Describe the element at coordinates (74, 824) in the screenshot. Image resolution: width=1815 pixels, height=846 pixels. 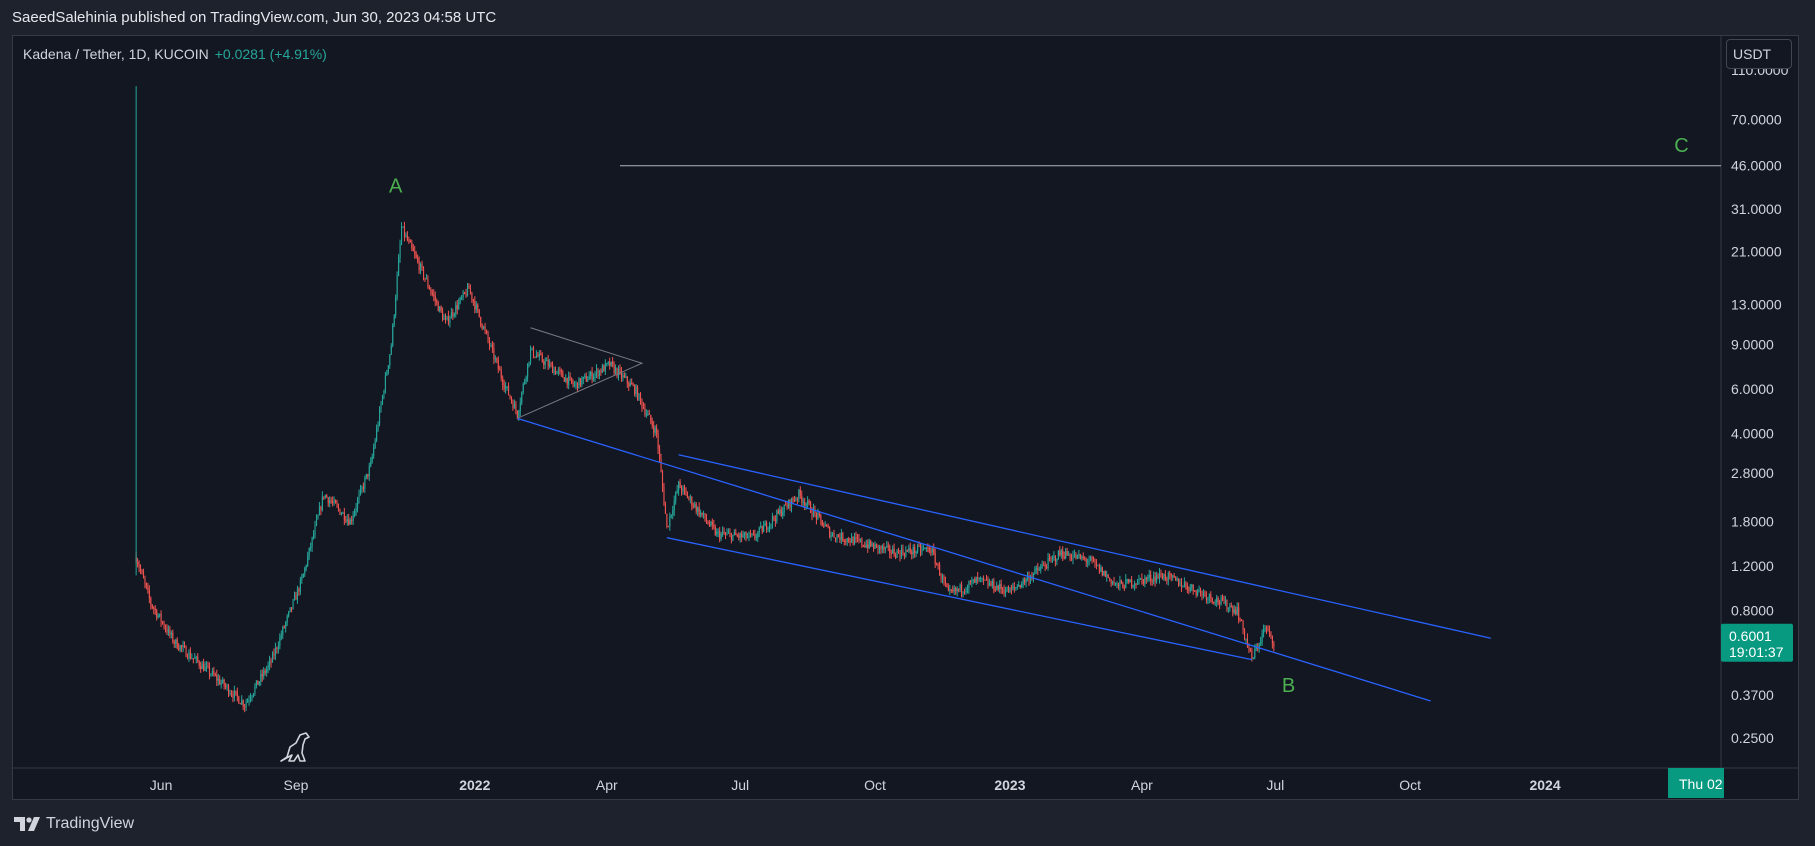
I see `footer-brand: TradingView` at that location.